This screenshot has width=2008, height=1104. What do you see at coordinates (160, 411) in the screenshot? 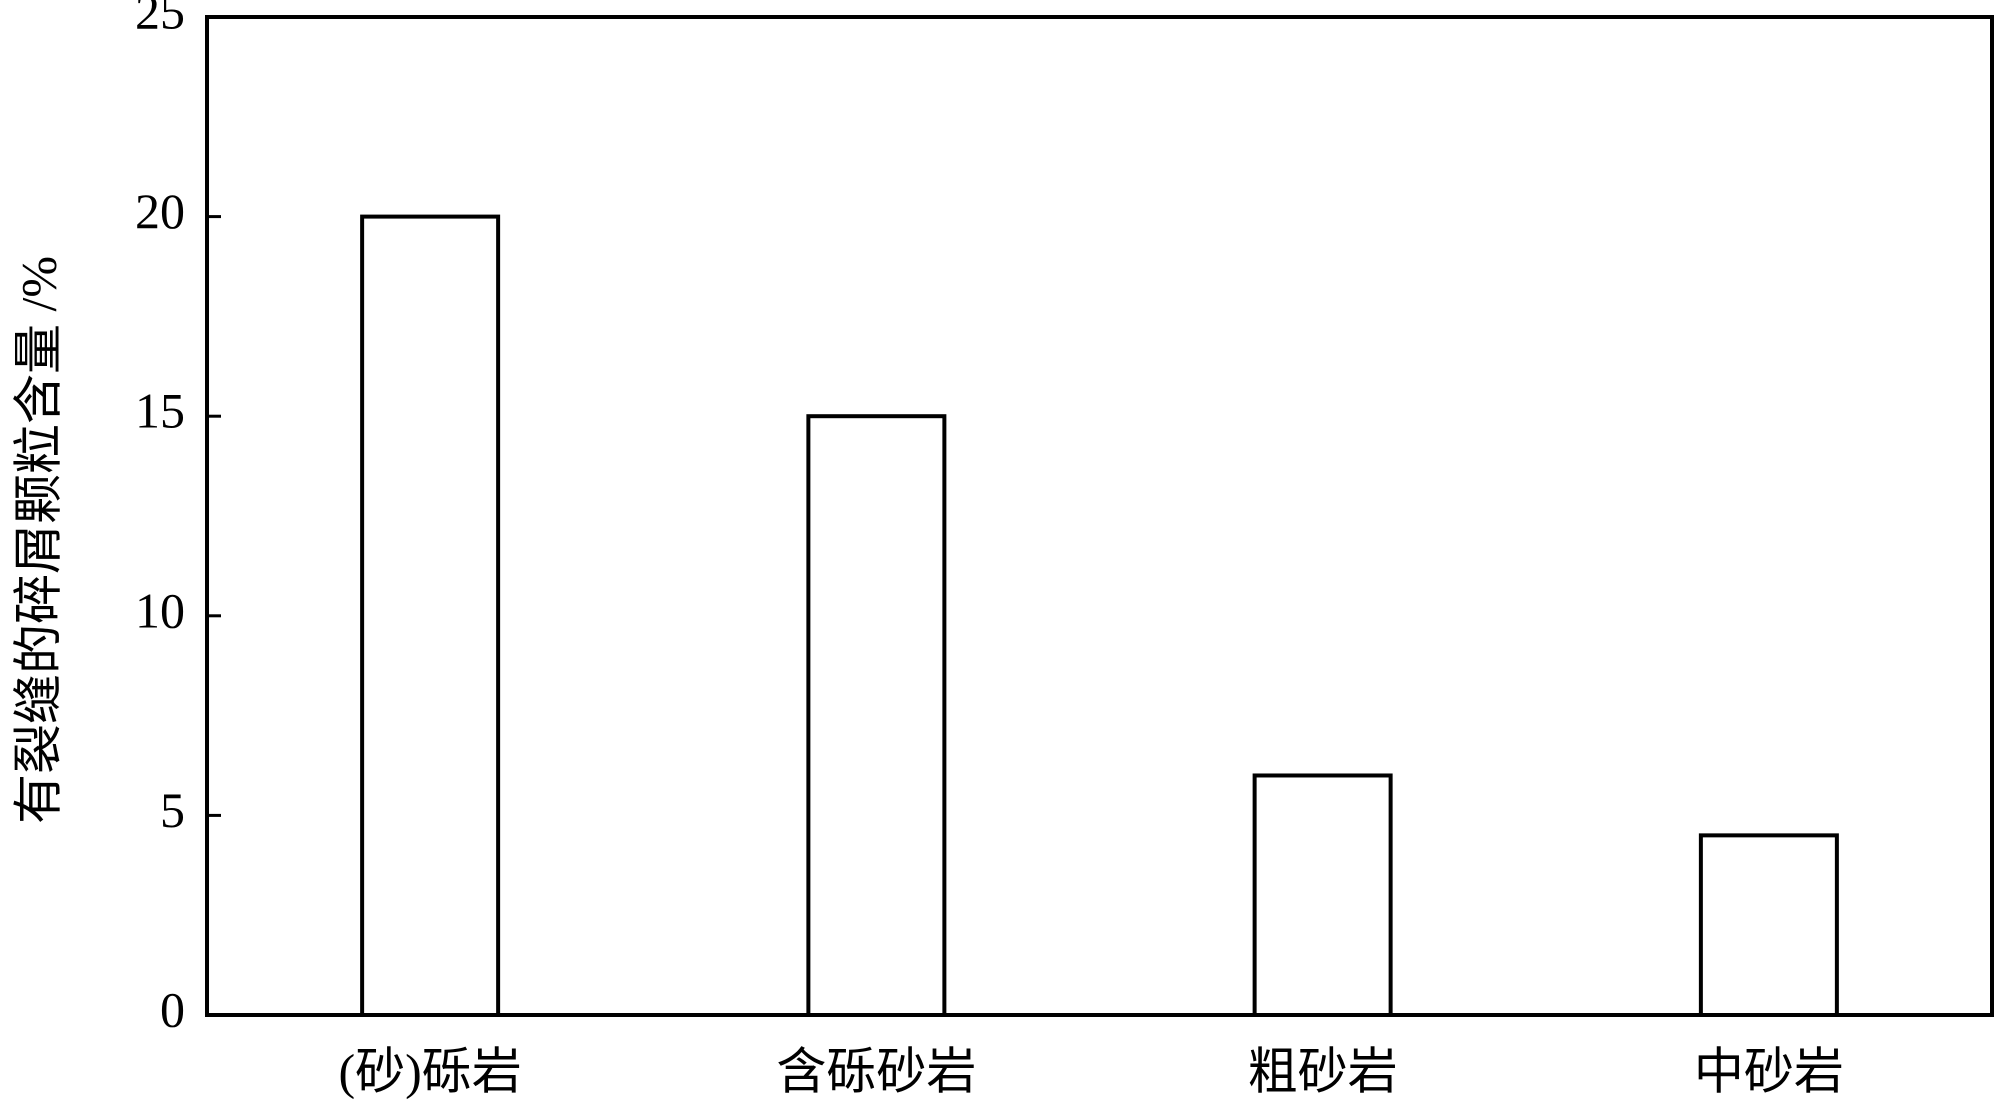
I see `y-tick-label: 15` at bounding box center [160, 411].